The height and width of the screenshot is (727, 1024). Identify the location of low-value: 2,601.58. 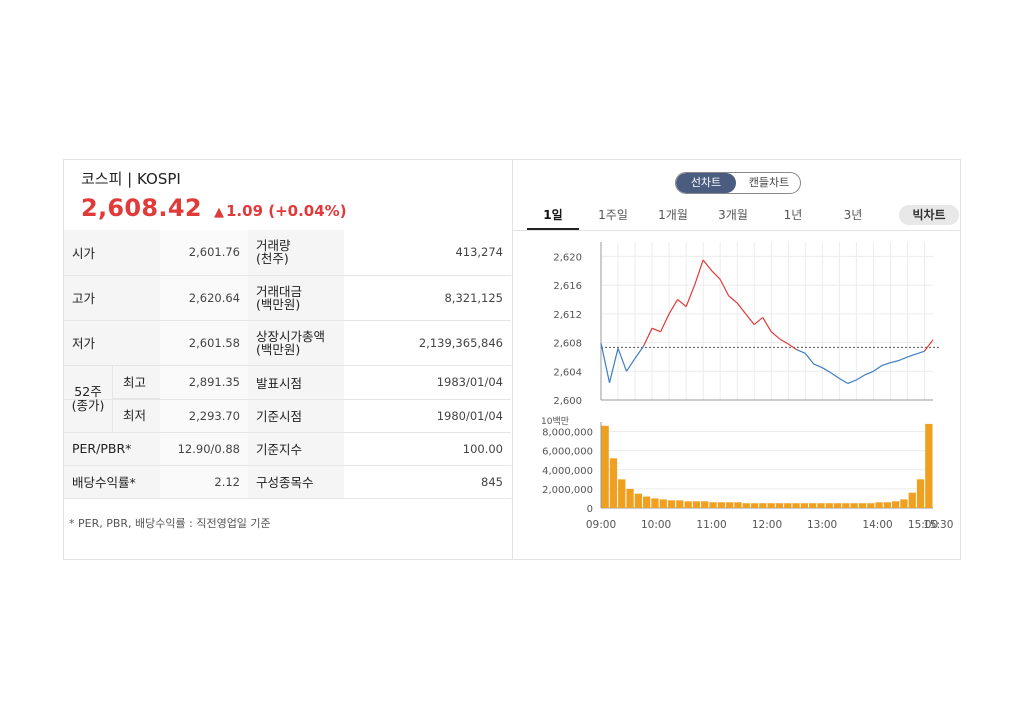
(204, 343).